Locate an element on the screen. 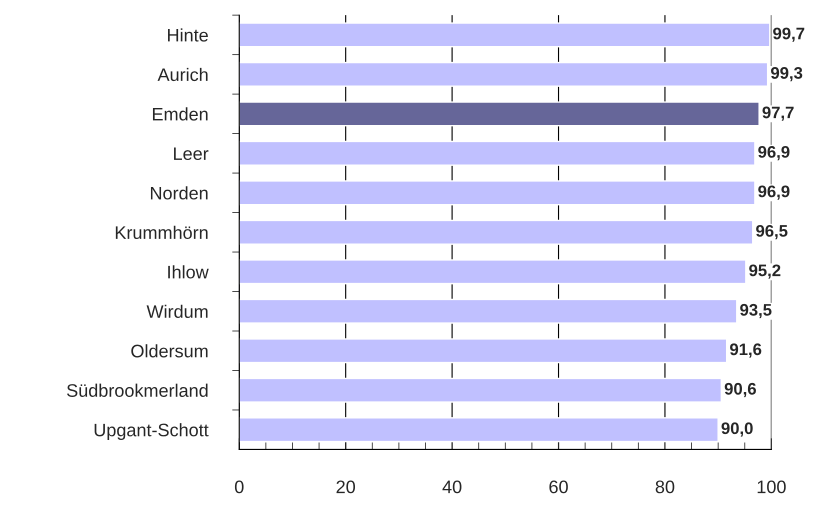  y-tick-label: Aurich is located at coordinates (183, 75).